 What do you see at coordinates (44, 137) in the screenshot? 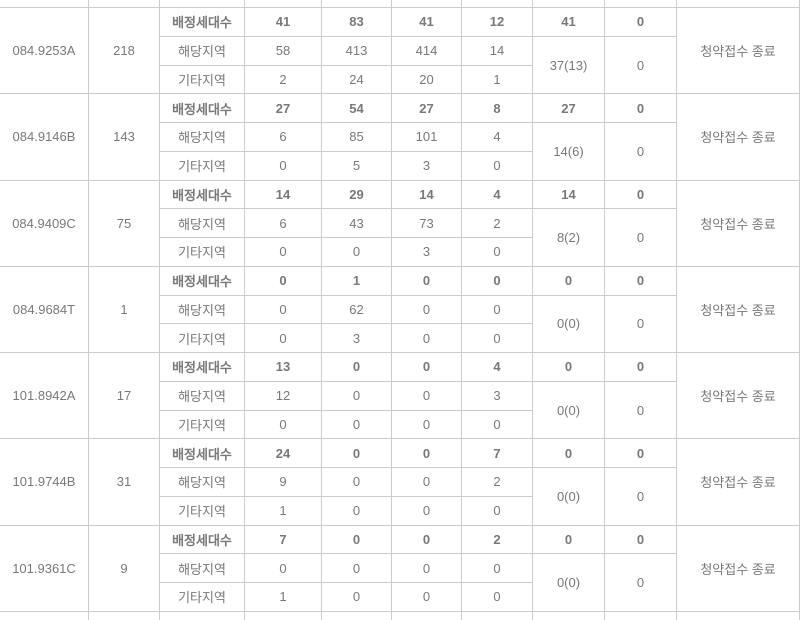
I see `unit-type-code: 084.9146B` at bounding box center [44, 137].